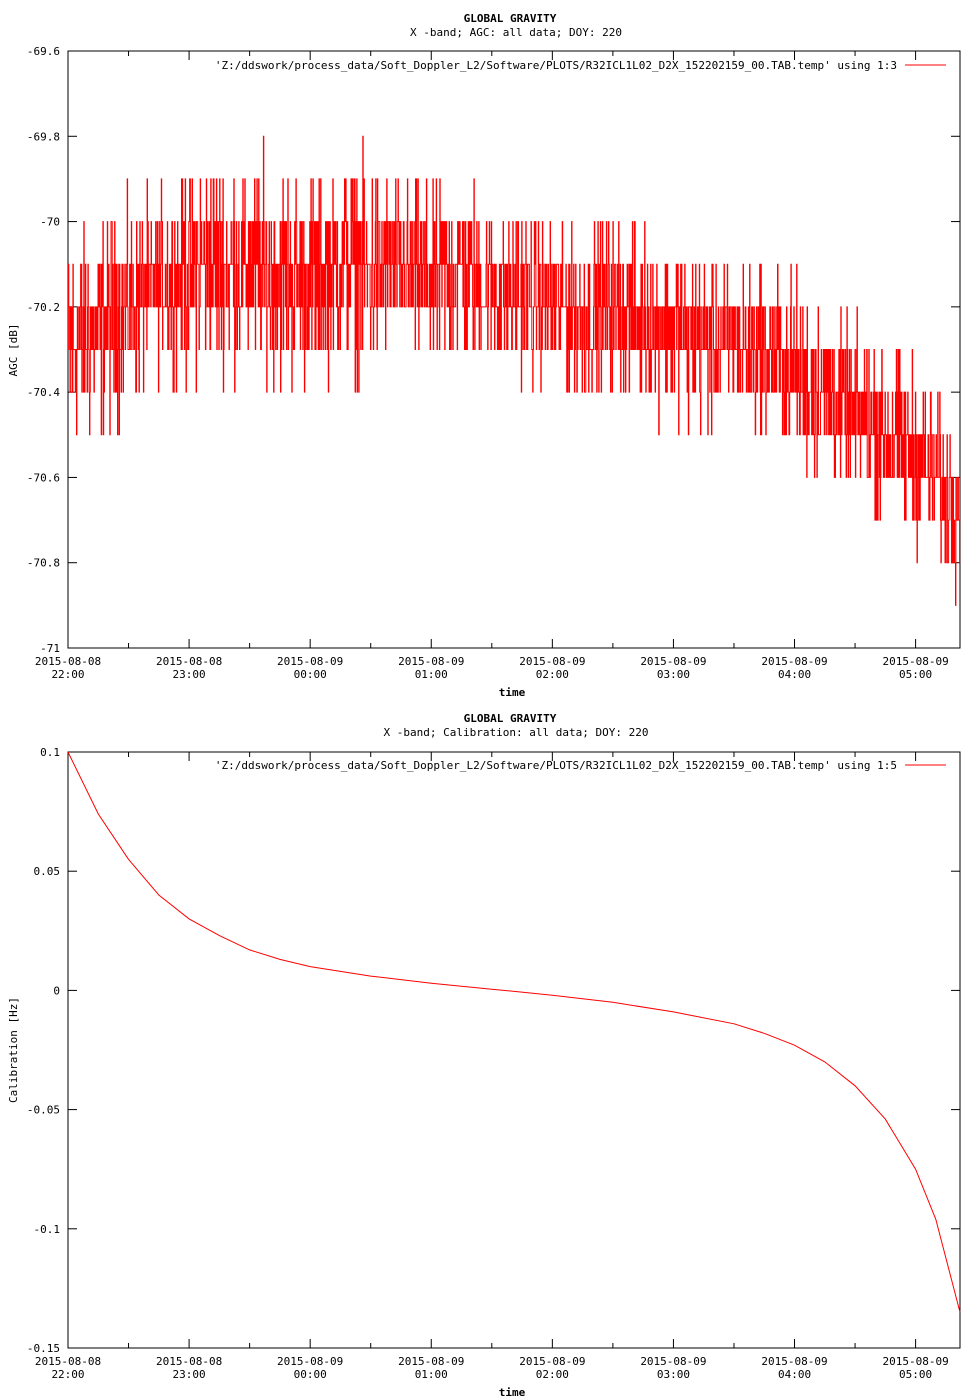 Image resolution: width=980 pixels, height=1400 pixels. I want to click on calibration-x-tick-time: 05:00, so click(915, 1374).